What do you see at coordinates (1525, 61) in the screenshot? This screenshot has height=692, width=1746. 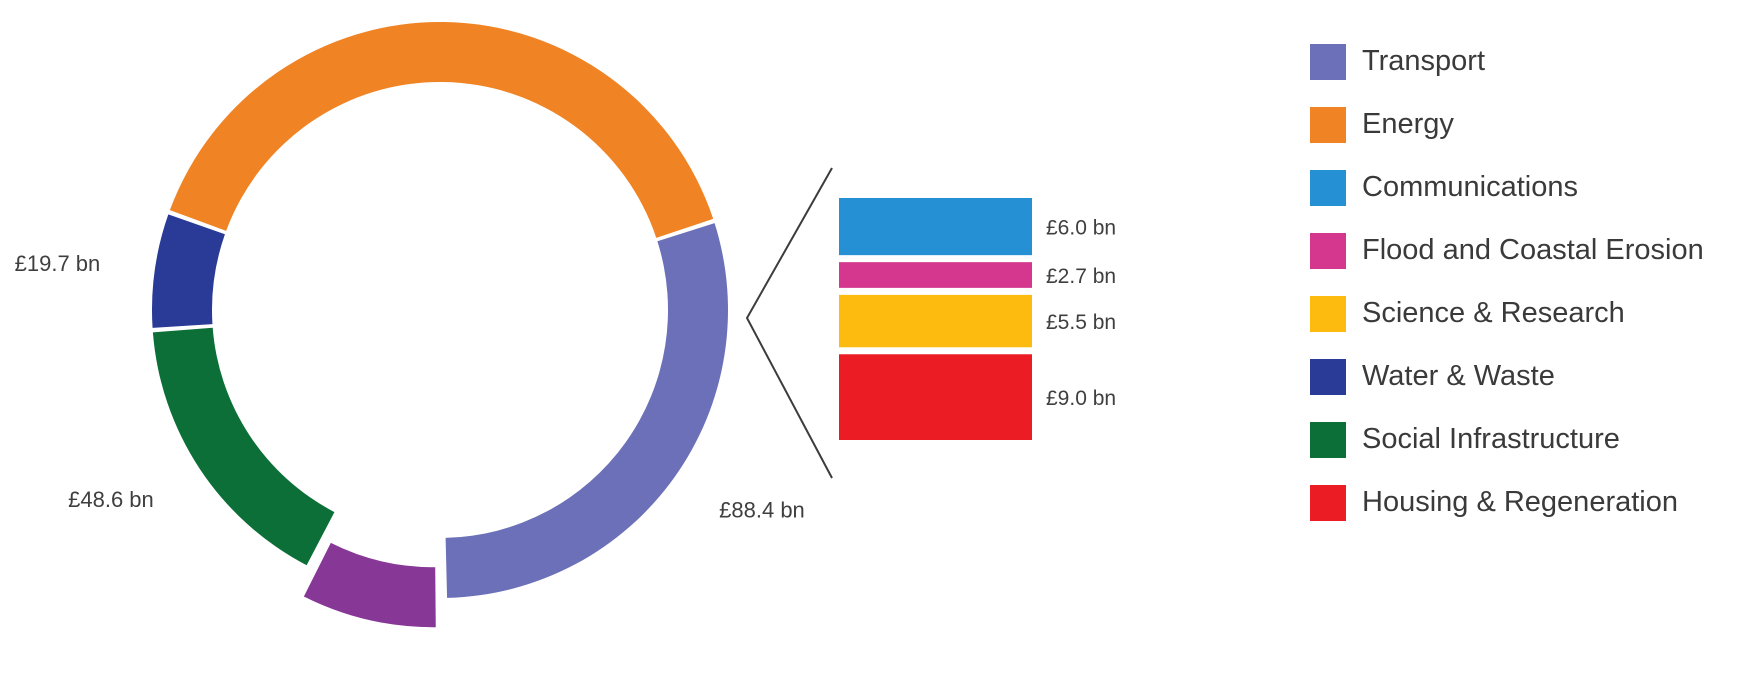 I see `legend-item-transport: Transport` at bounding box center [1525, 61].